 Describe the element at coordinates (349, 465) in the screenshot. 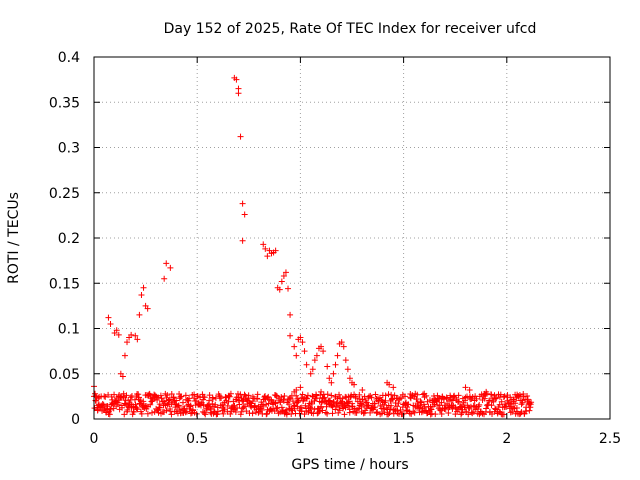

I see `x-axis-label: GPS time / hours` at that location.